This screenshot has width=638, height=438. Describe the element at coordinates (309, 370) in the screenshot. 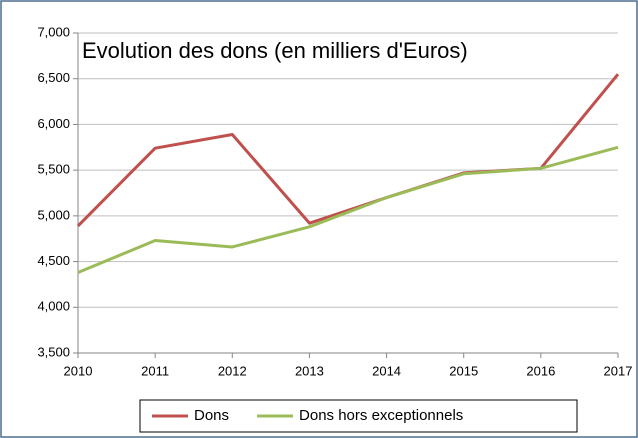

I see `x-tick-label: 2013` at that location.